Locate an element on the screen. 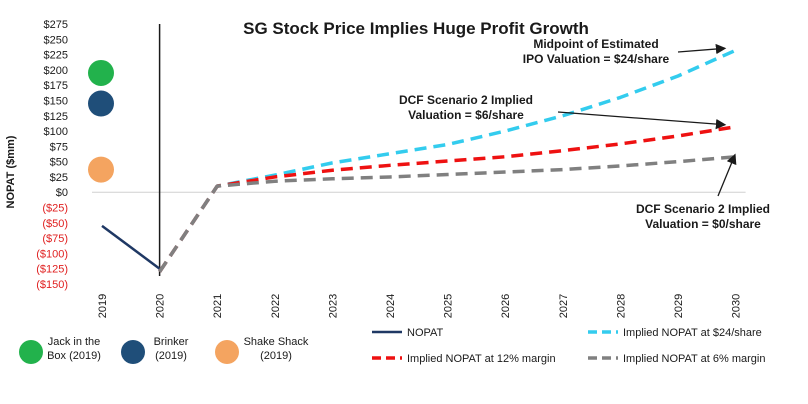  annotation-text: IPO Valuation = $24/share is located at coordinates (596, 59).